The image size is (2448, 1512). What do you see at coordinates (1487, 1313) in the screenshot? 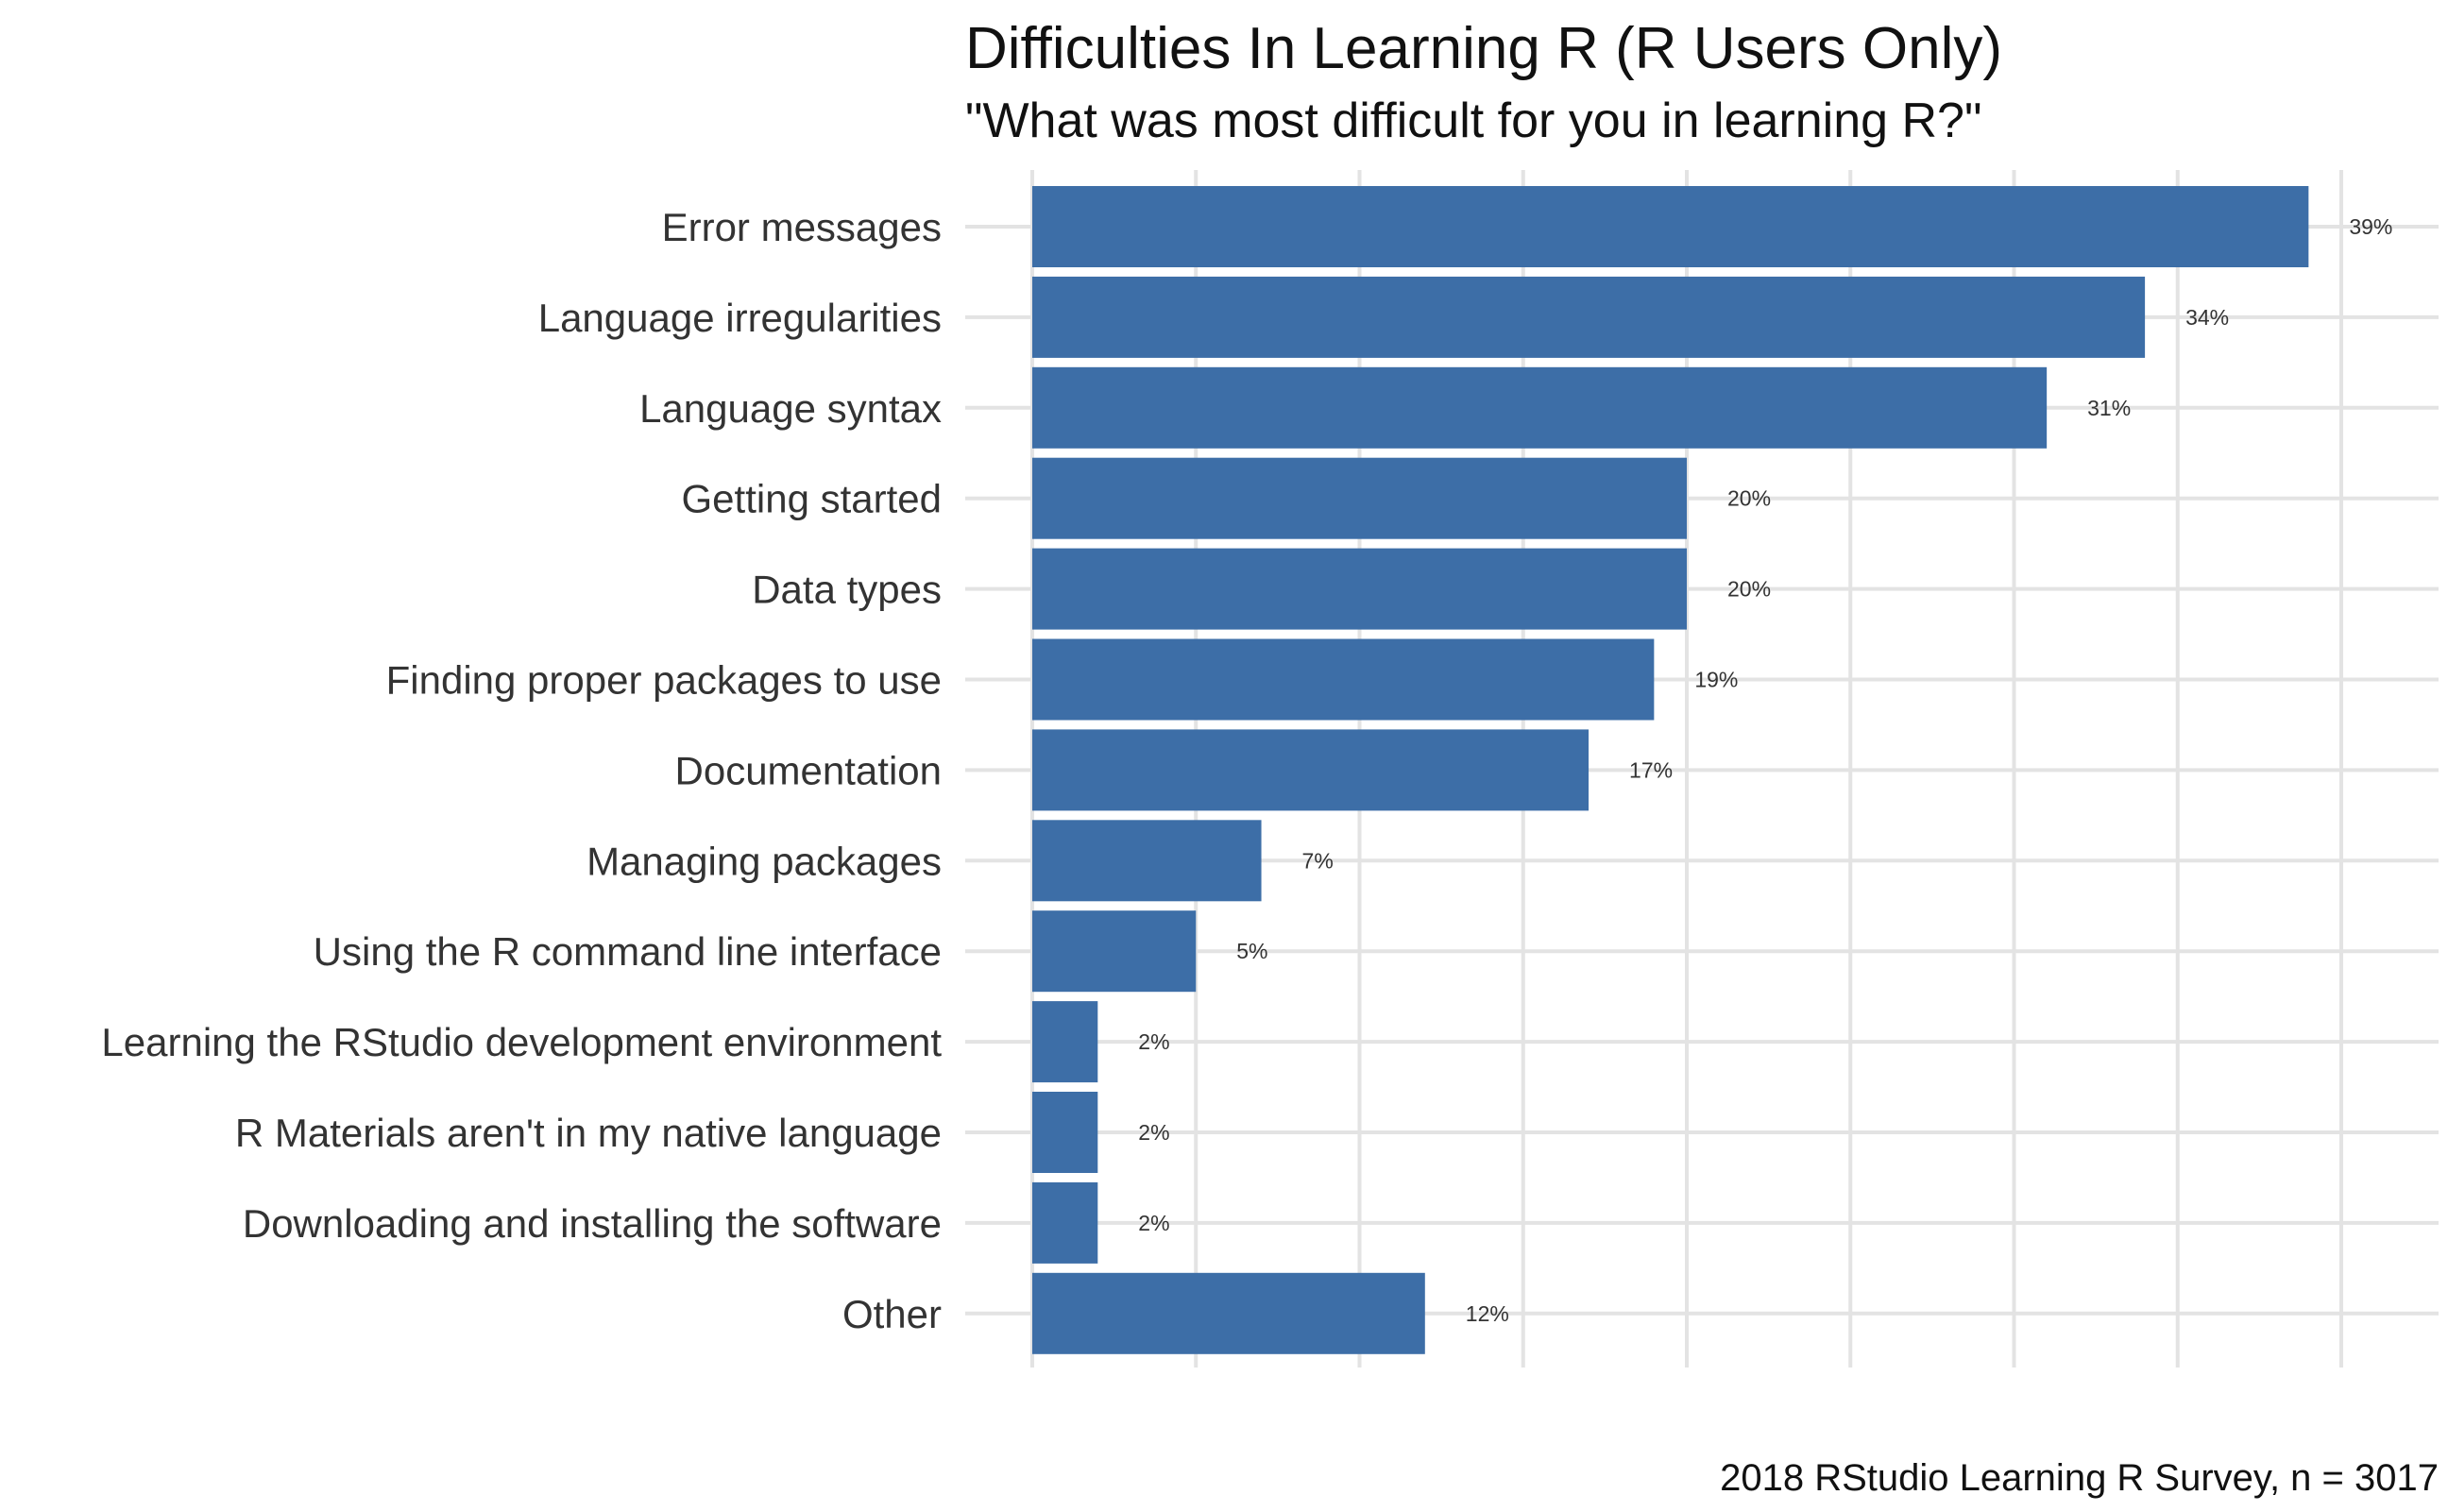
I see `data-label: 12%` at bounding box center [1487, 1313].